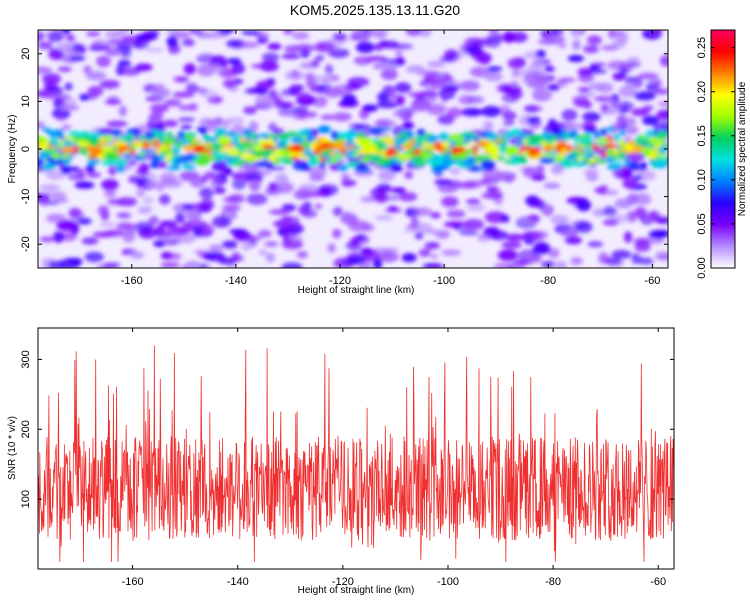  I want to click on snr-x-tick-label: -100, so click(448, 582).